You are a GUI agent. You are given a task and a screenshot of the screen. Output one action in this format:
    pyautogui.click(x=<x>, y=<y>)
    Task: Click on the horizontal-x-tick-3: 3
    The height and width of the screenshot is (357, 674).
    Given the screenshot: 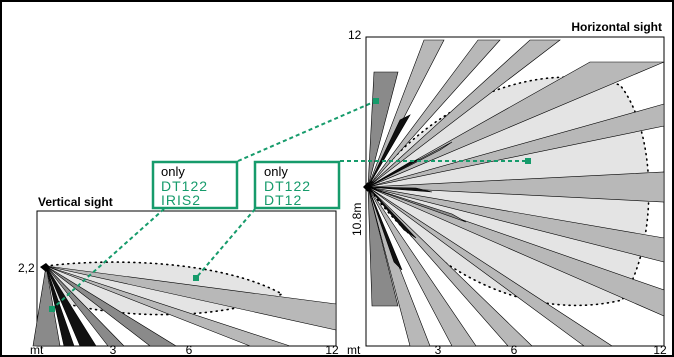 What is the action you would take?
    pyautogui.click(x=438, y=350)
    